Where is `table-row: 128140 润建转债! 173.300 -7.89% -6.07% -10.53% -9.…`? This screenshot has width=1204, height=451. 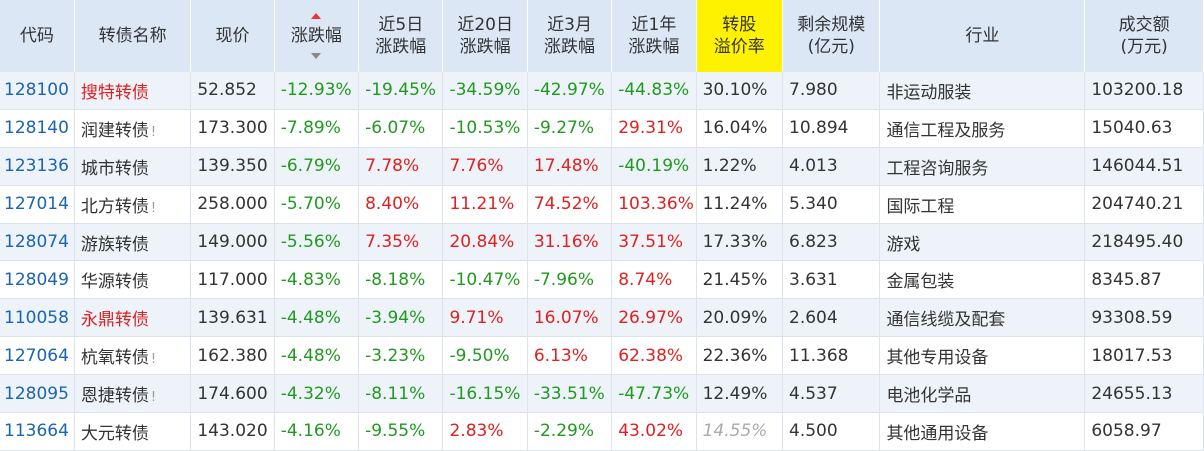 table-row: 128140 润建转债! 173.300 -7.89% -6.07% -10.53% -9.… is located at coordinates (602, 128).